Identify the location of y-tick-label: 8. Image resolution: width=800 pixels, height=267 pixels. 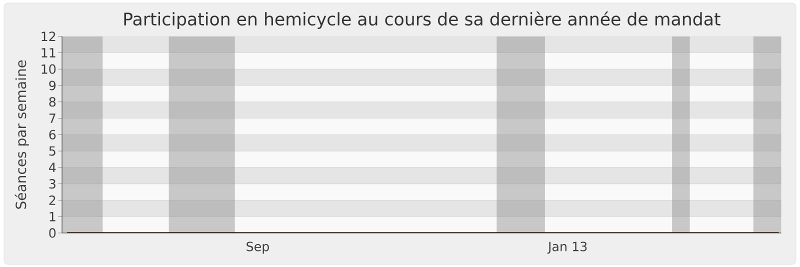
(52, 102).